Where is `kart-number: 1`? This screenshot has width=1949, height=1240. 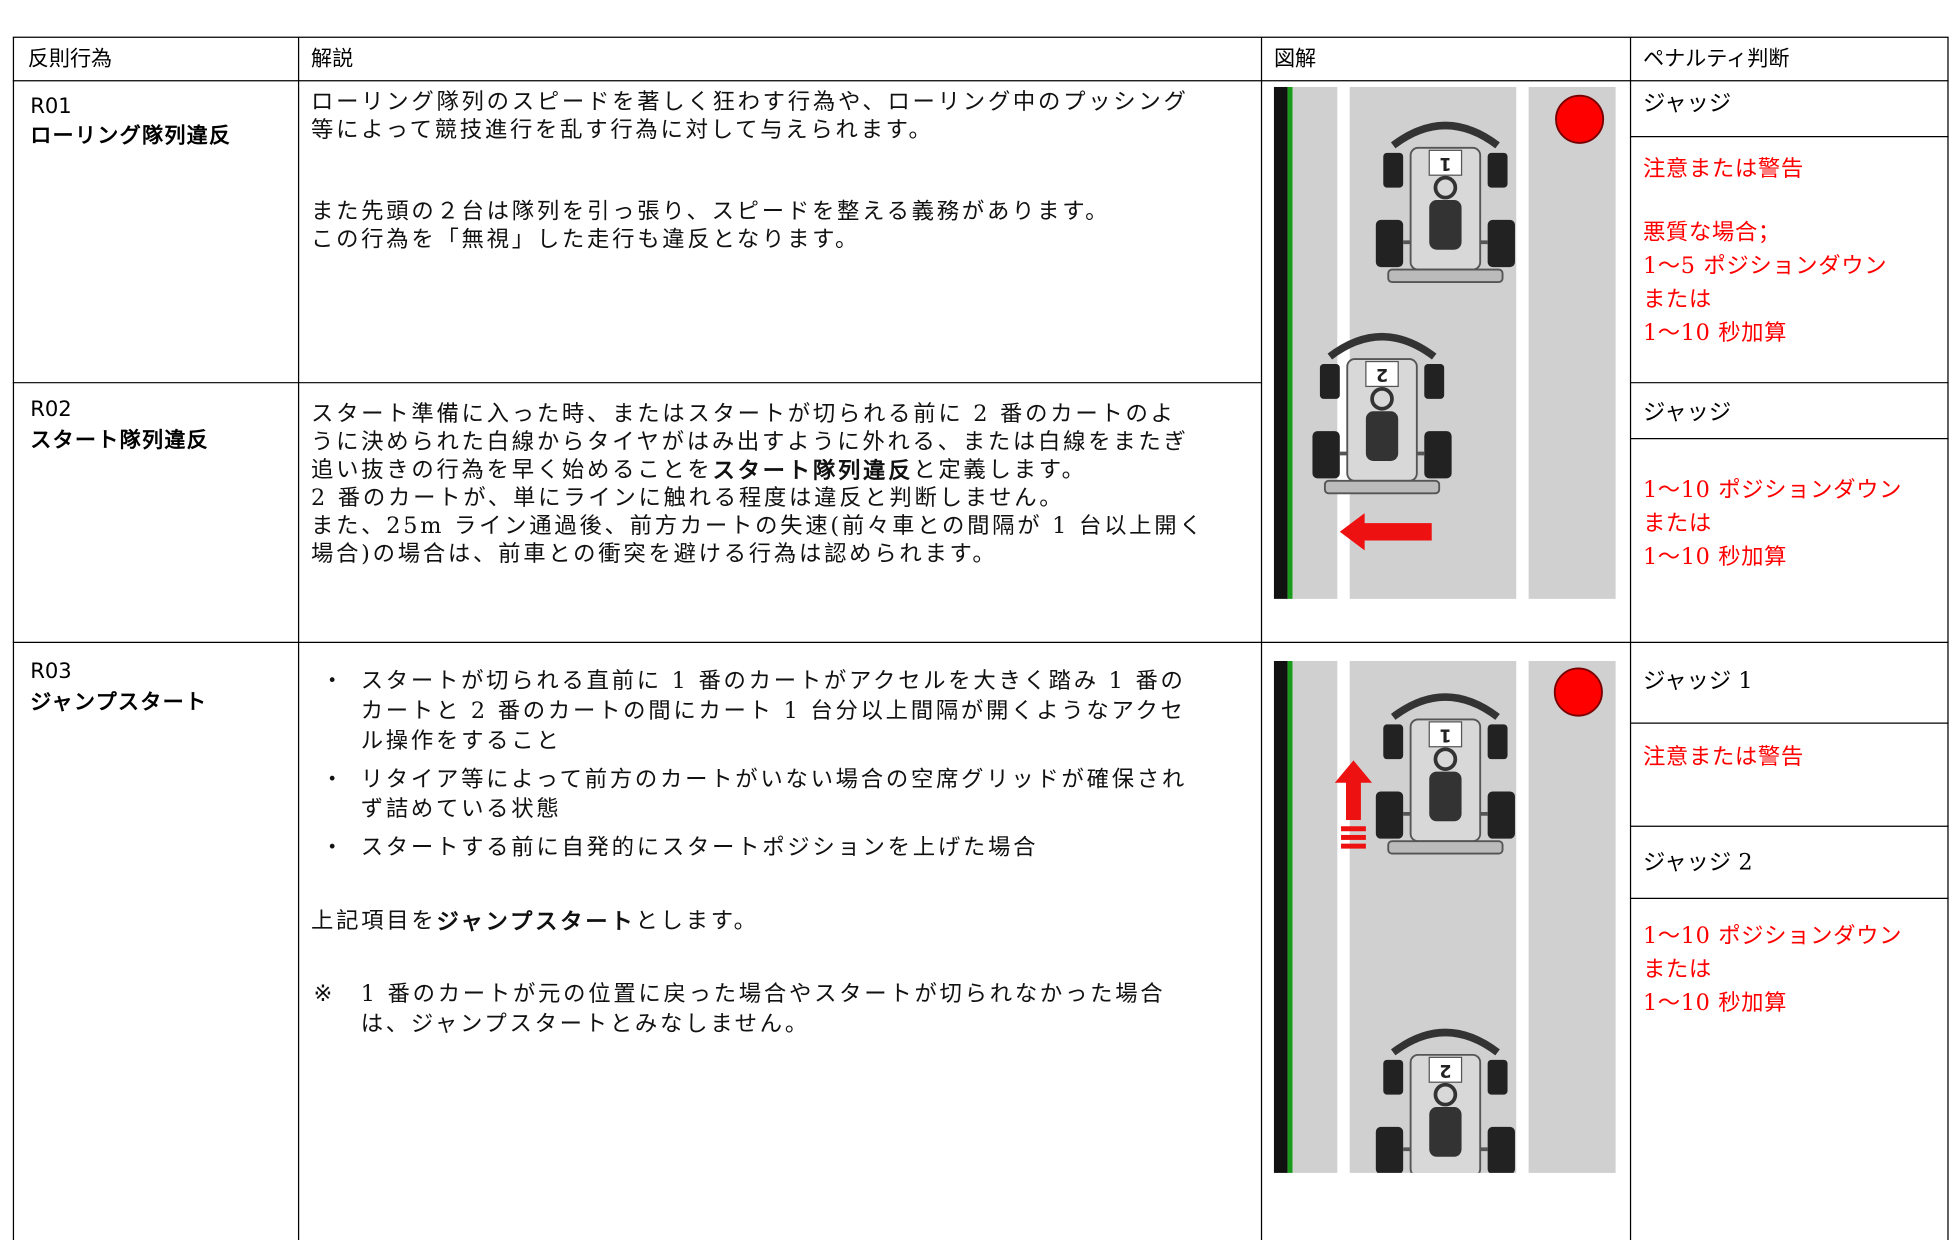
kart-number: 1 is located at coordinates (1445, 734).